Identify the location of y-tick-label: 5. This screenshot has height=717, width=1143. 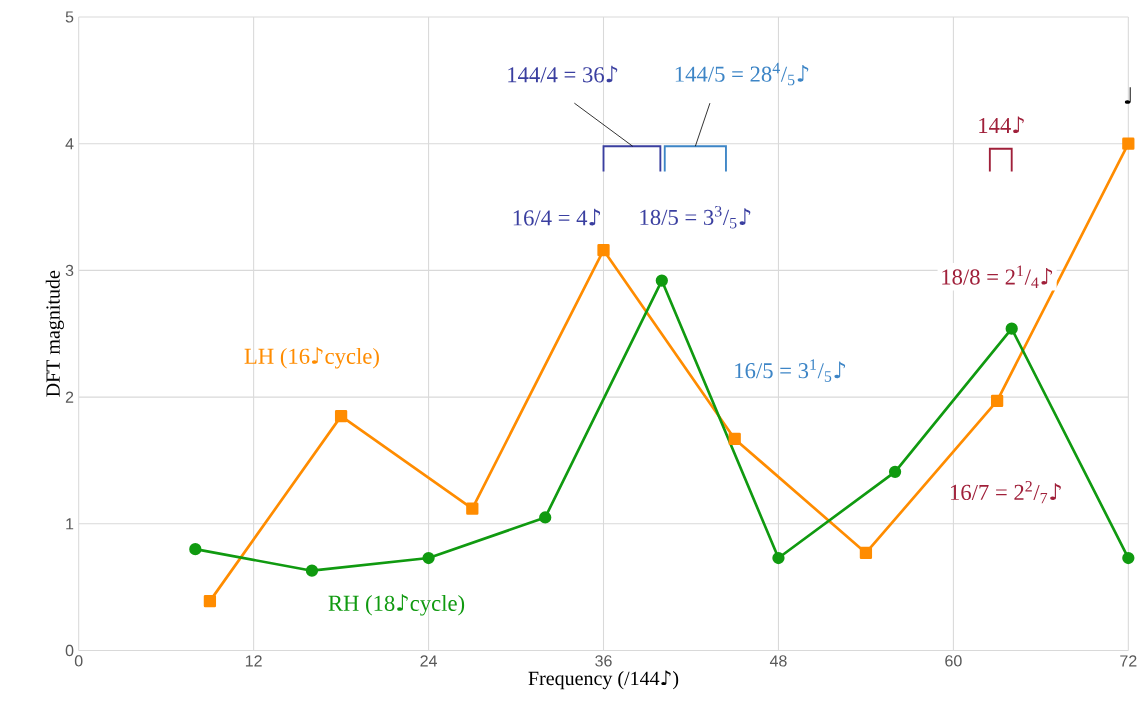
(69, 17).